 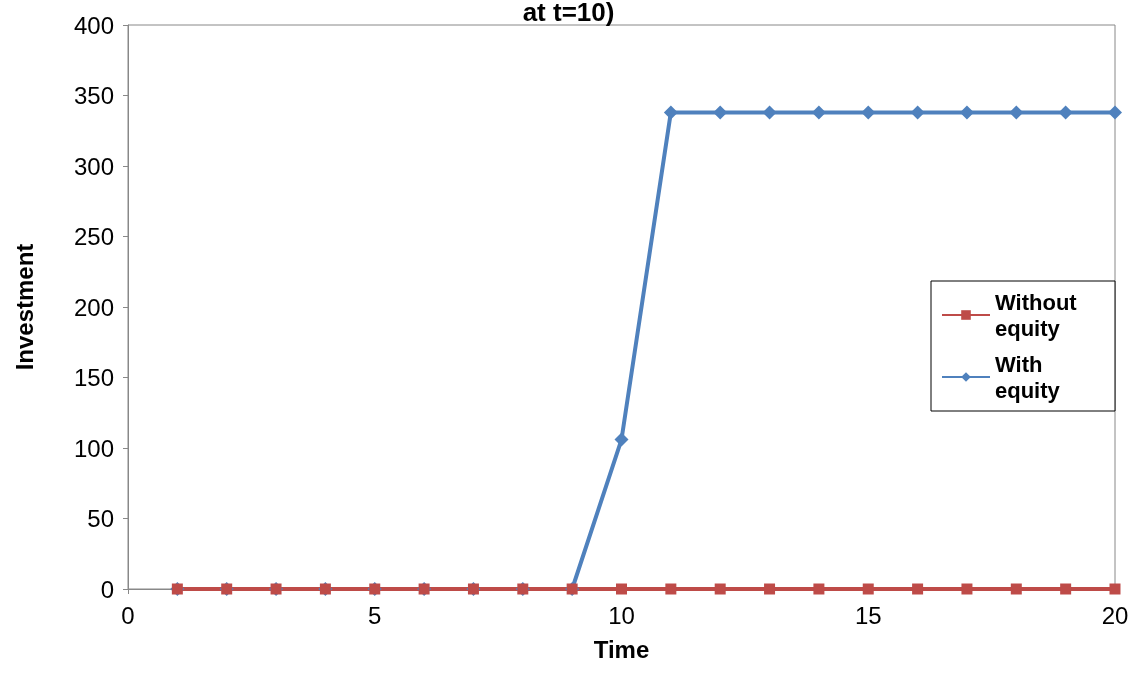 I want to click on y-tick-label: 400, so click(x=93, y=25).